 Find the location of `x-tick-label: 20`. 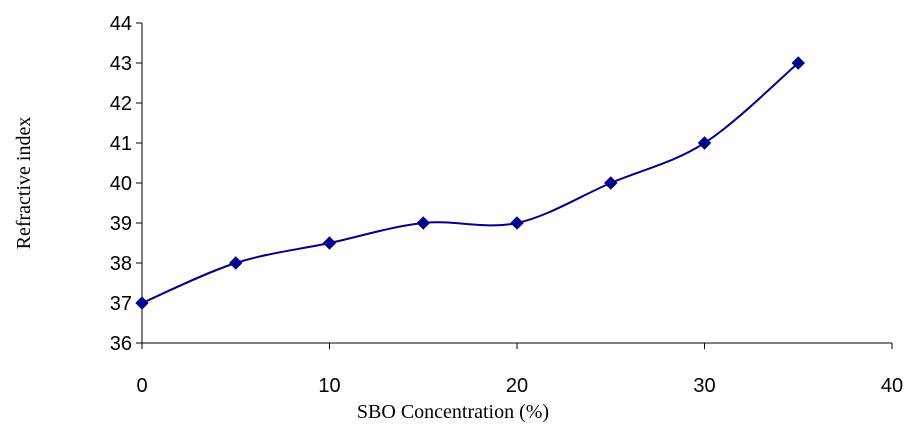

x-tick-label: 20 is located at coordinates (517, 386).